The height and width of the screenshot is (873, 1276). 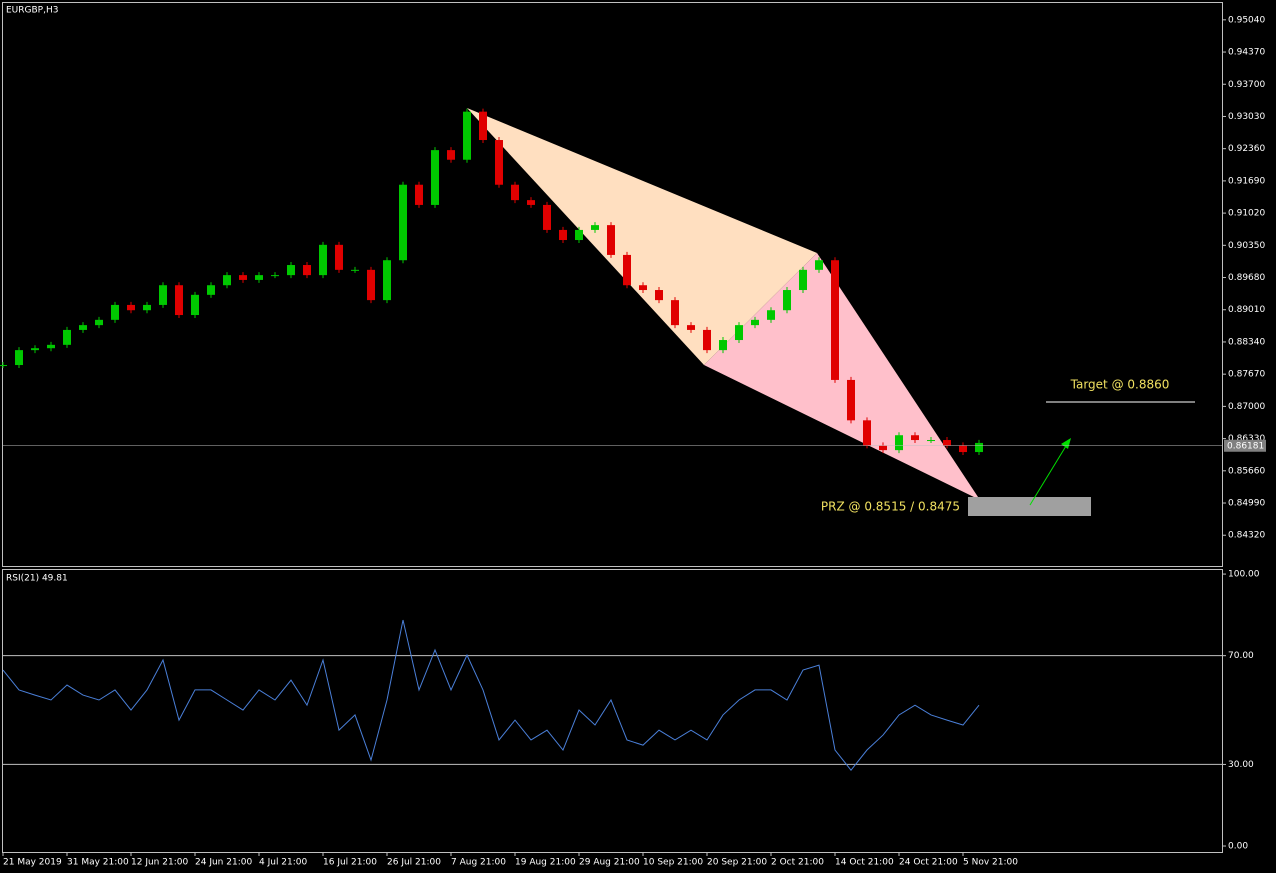 I want to click on x-tick-label: 24 Oct 21:00, so click(x=928, y=863).